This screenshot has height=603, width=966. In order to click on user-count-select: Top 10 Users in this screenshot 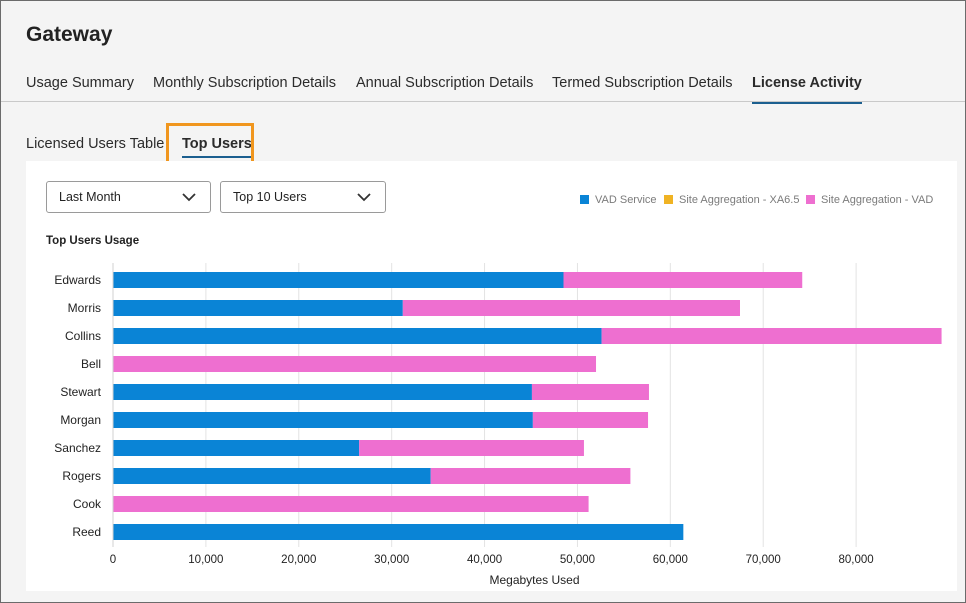, I will do `click(303, 197)`.